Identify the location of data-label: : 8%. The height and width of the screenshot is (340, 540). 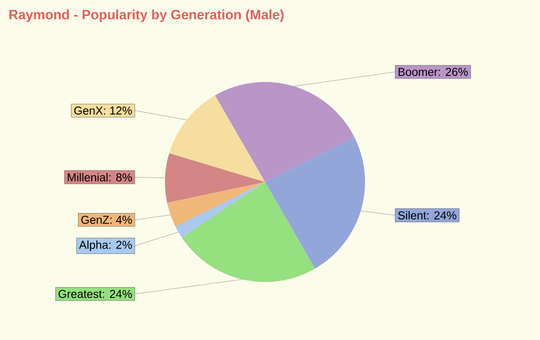
(120, 177).